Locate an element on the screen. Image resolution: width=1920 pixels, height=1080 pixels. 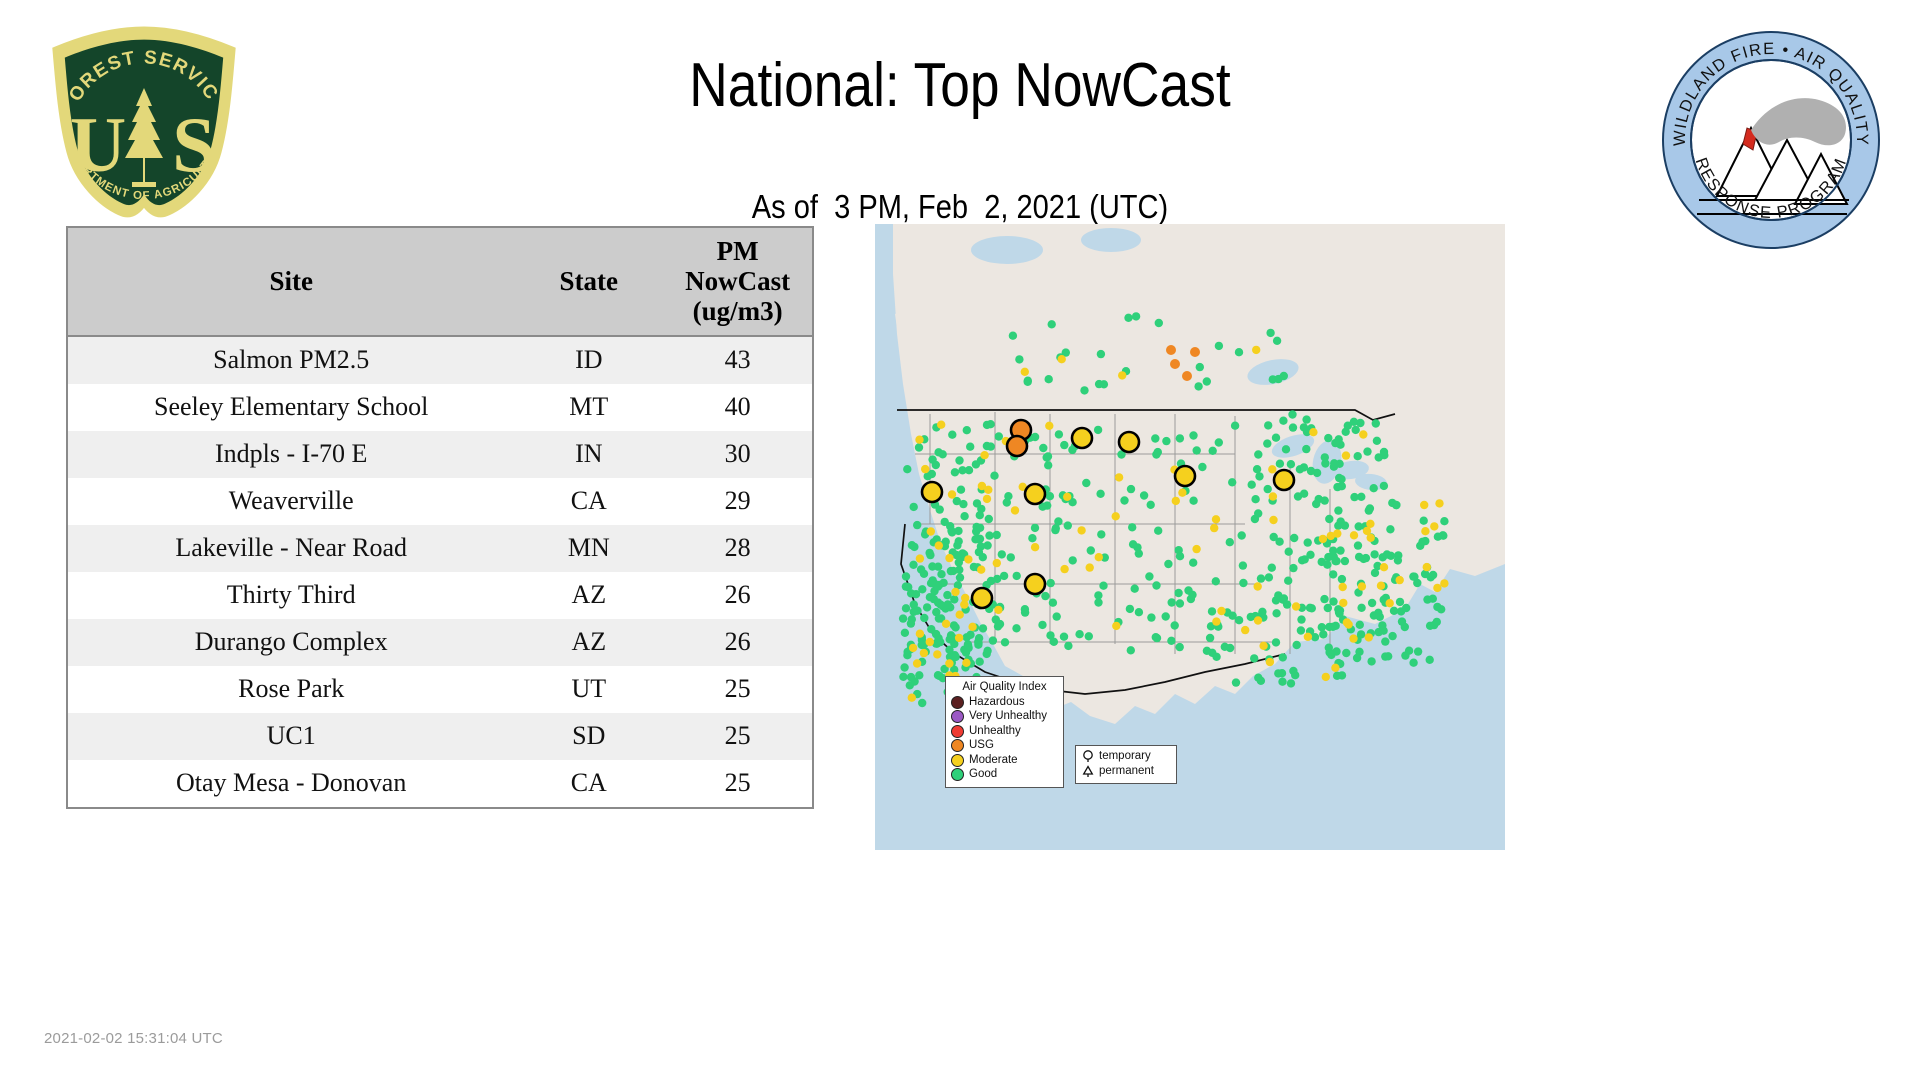
table-row: Salmon PM2.5 ID 43 is located at coordinates (440, 359).